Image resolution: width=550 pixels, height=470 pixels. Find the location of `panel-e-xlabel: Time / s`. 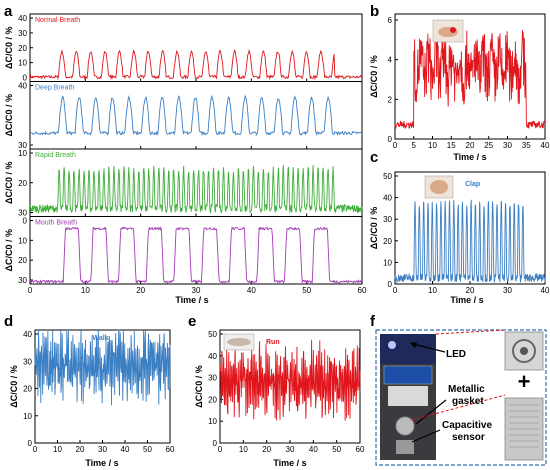

panel-e-xlabel: Time / s is located at coordinates (289, 463).